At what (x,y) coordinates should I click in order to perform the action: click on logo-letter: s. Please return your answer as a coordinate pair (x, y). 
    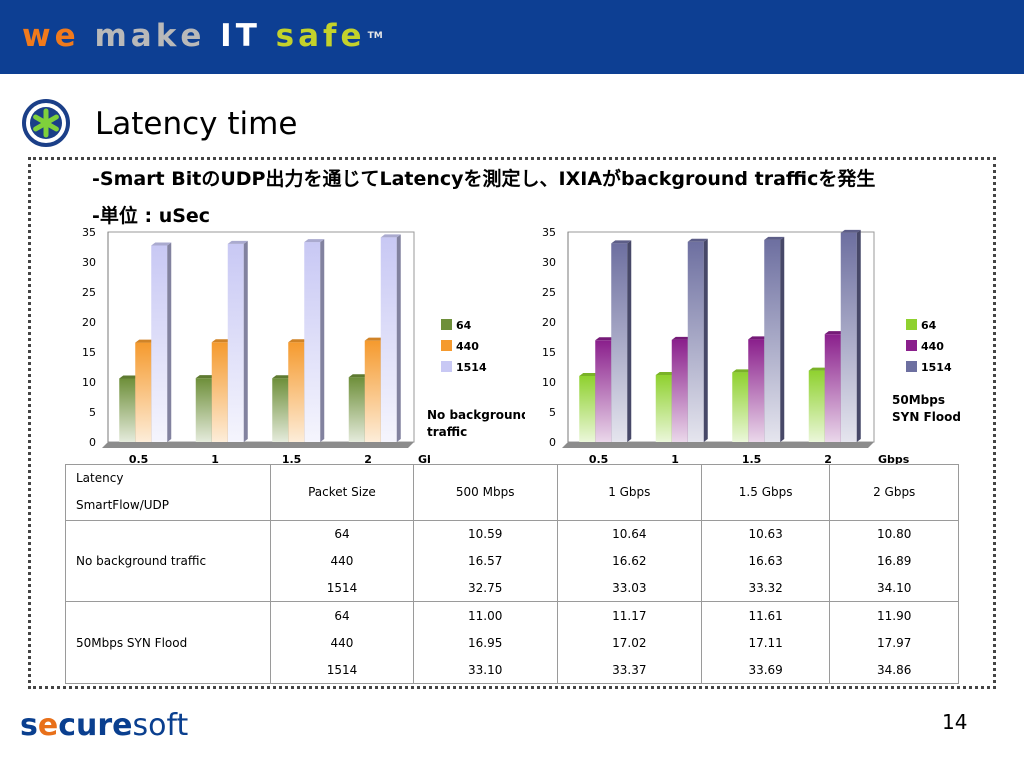
    Looking at the image, I should click on (287, 36).